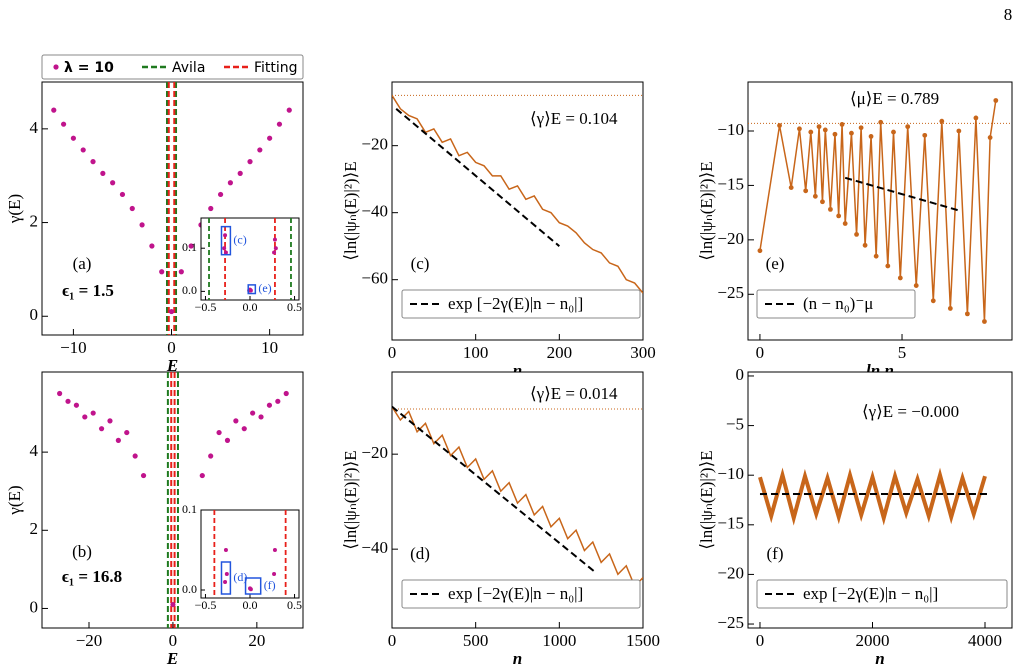  I want to click on y-tick-label: 0, so click(34, 606).